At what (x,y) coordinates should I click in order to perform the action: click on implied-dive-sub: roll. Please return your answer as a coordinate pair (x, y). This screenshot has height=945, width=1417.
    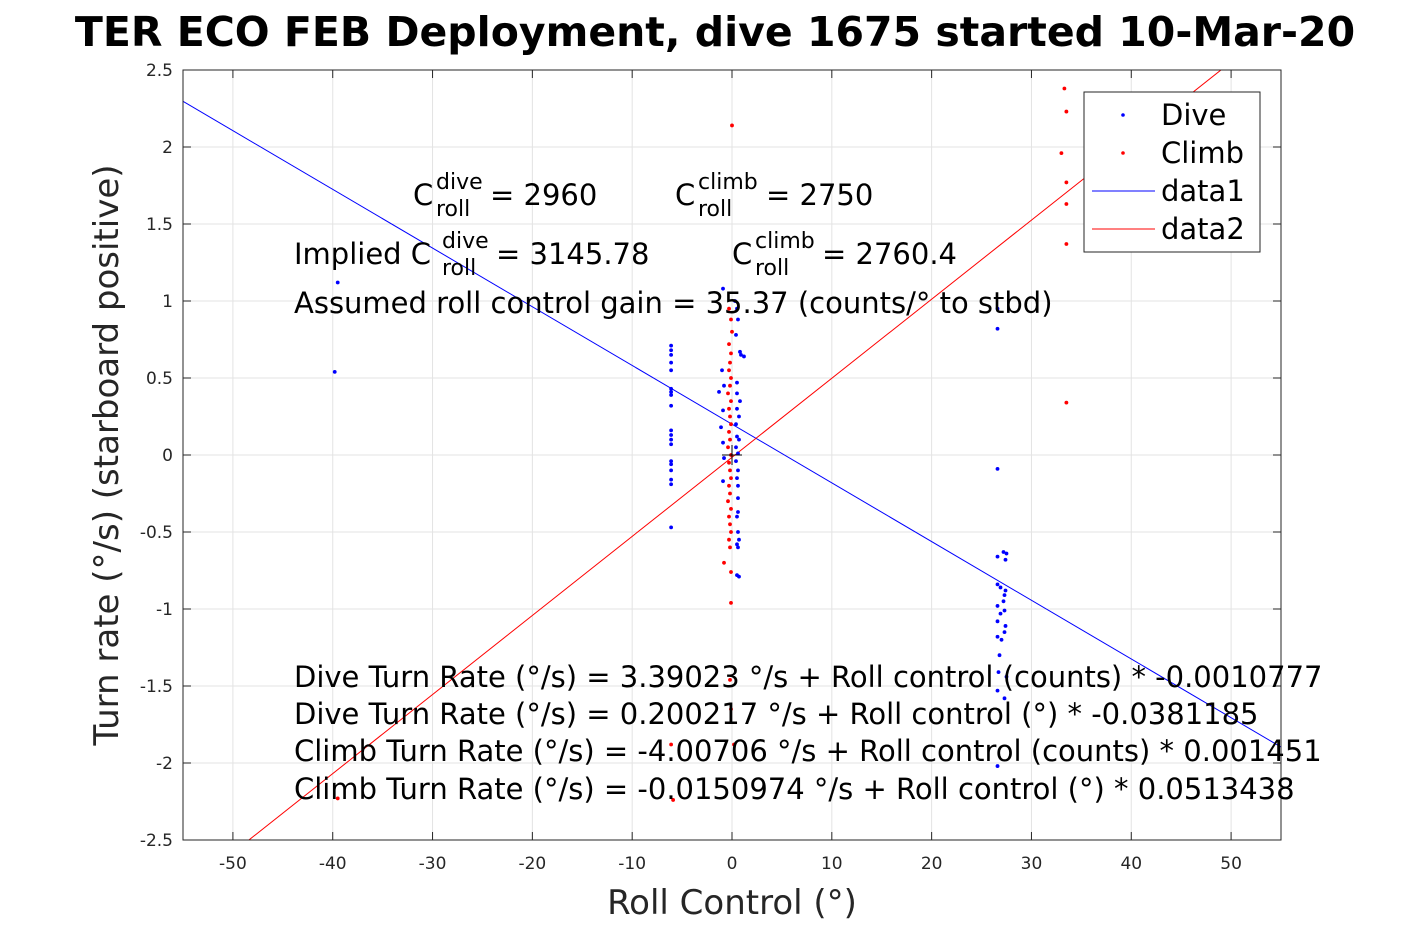
    Looking at the image, I should click on (459, 268).